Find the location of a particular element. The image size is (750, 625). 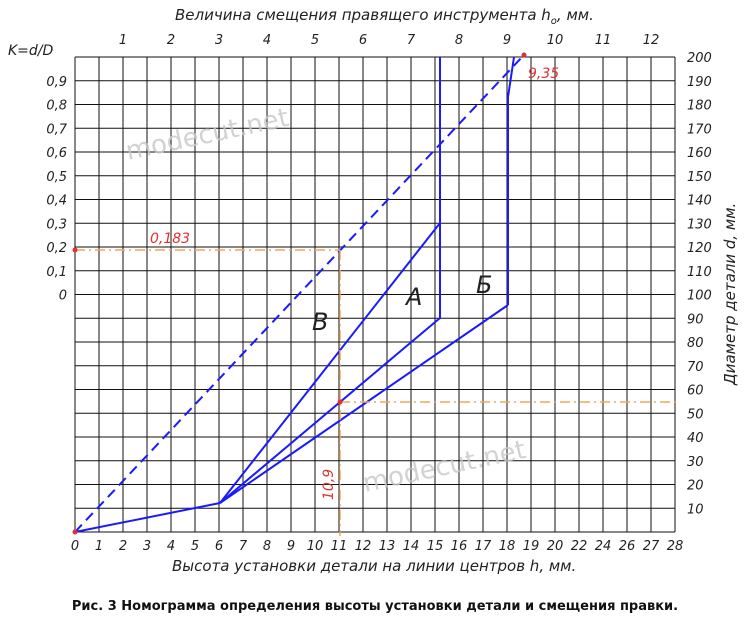

top-tick-label: 12 is located at coordinates (651, 40).